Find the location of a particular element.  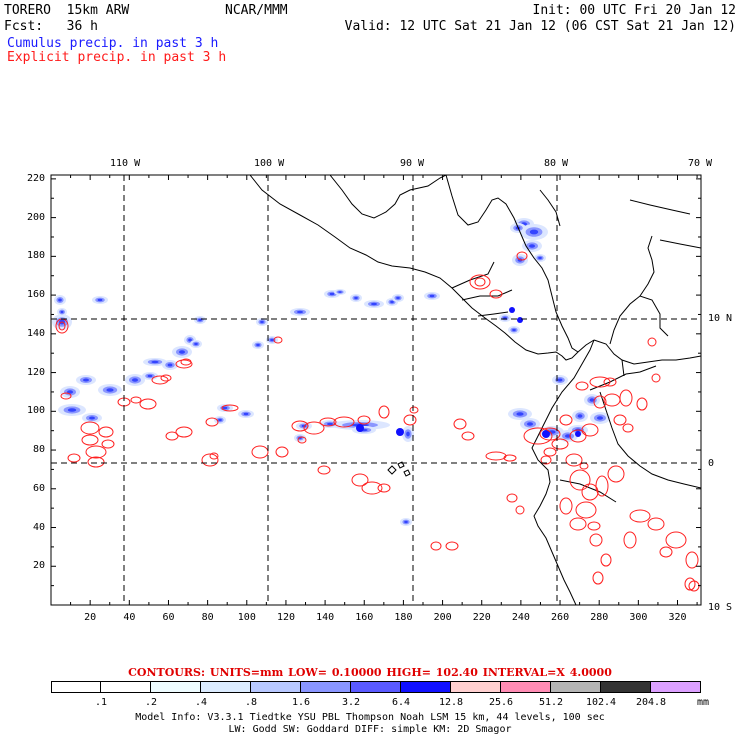

init-time: Init: 00 UTC Fri 20 Jan 12 is located at coordinates (634, 10).